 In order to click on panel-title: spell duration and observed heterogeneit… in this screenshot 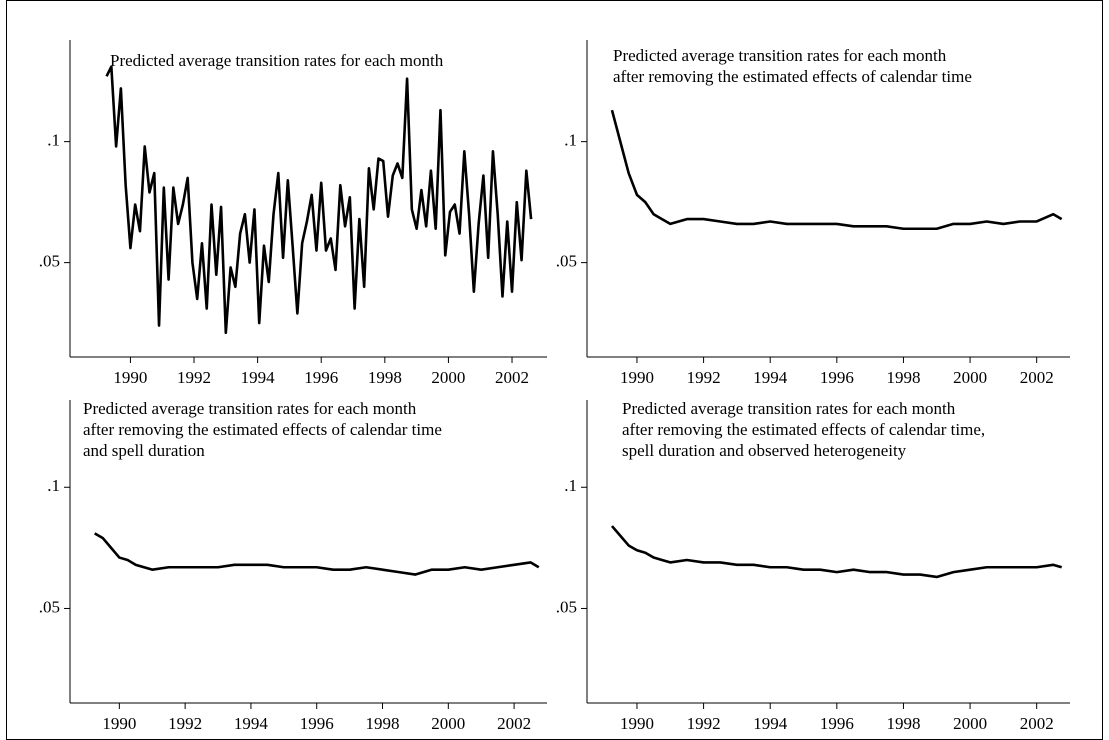, I will do `click(764, 450)`.